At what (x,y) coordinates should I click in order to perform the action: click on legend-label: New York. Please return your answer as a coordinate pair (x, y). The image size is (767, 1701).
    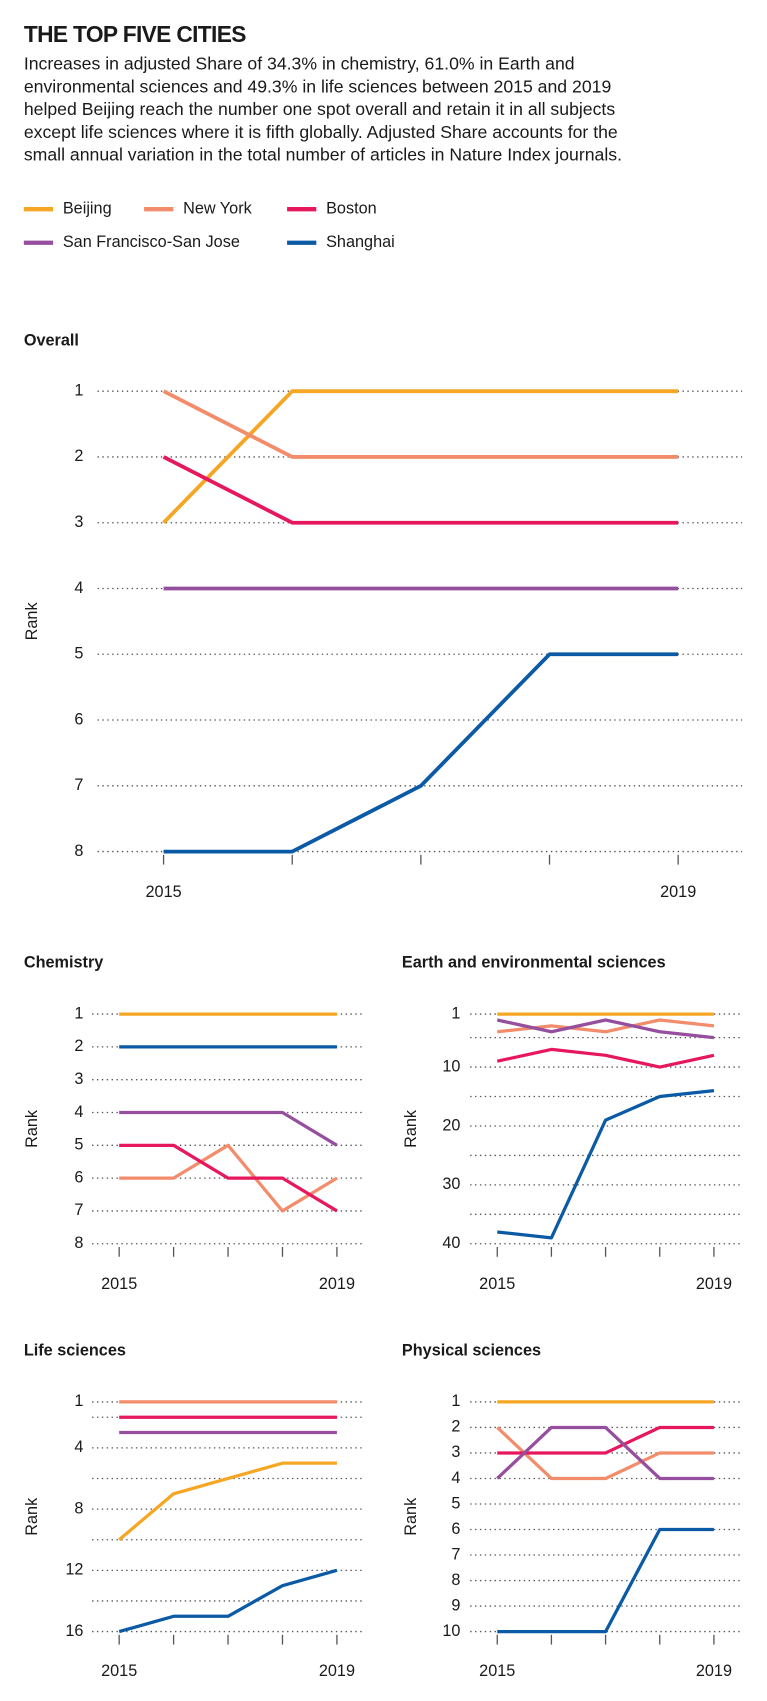
    Looking at the image, I should click on (218, 208).